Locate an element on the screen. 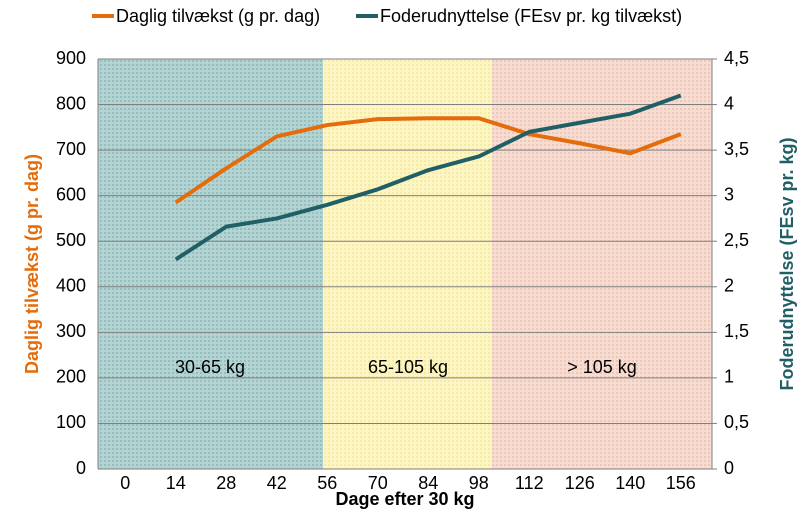  x-tick-label: 0 is located at coordinates (125, 483).